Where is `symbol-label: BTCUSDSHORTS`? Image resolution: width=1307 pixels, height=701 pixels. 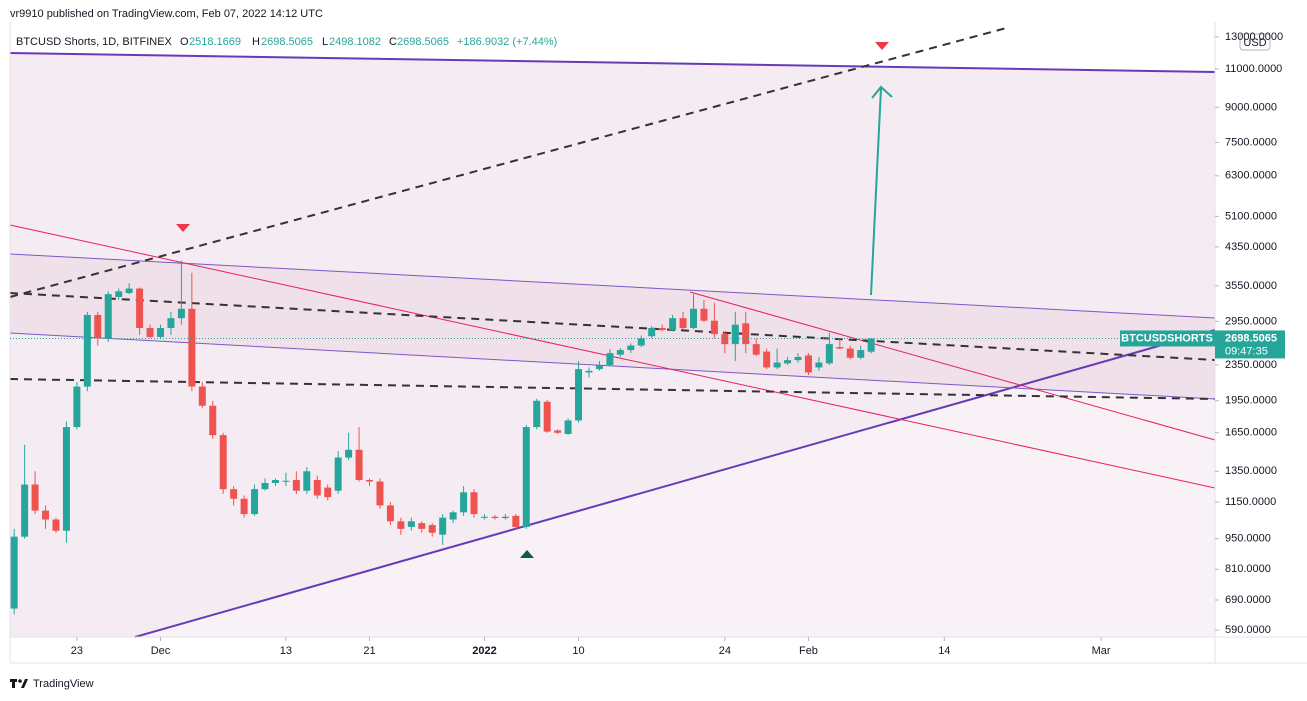
symbol-label: BTCUSDSHORTS is located at coordinates (1167, 338).